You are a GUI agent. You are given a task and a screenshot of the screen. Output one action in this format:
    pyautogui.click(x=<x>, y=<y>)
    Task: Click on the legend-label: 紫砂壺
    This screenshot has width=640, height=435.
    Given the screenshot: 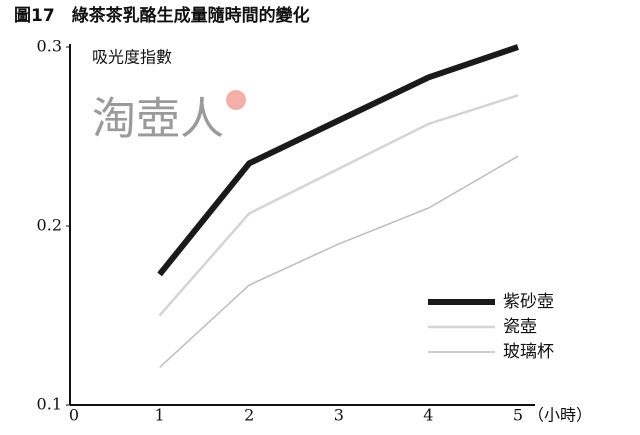 What is the action you would take?
    pyautogui.click(x=528, y=302)
    